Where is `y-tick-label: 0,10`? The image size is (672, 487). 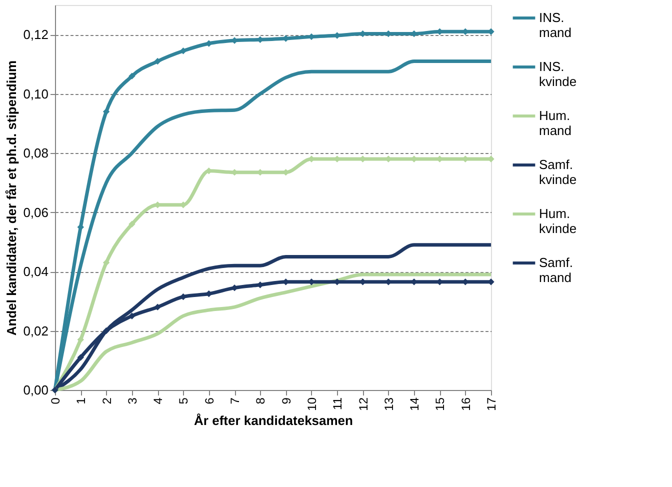
y-tick-label: 0,10 is located at coordinates (35, 94).